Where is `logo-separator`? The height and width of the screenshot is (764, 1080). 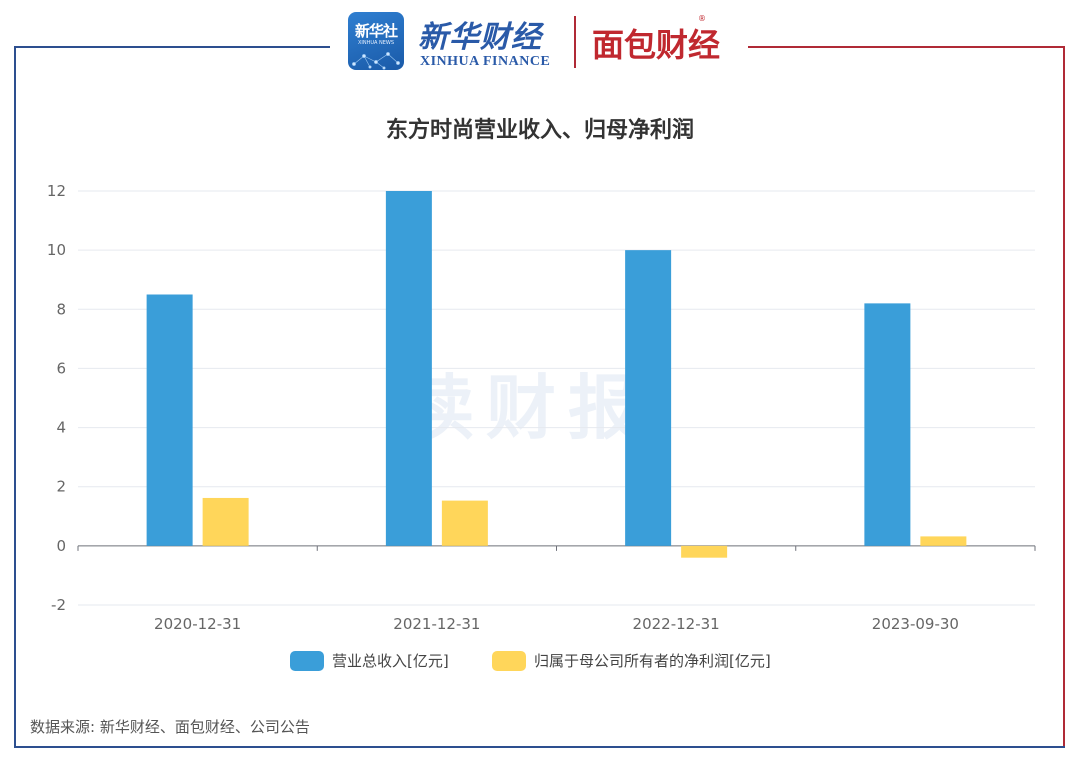
logo-separator is located at coordinates (575, 42).